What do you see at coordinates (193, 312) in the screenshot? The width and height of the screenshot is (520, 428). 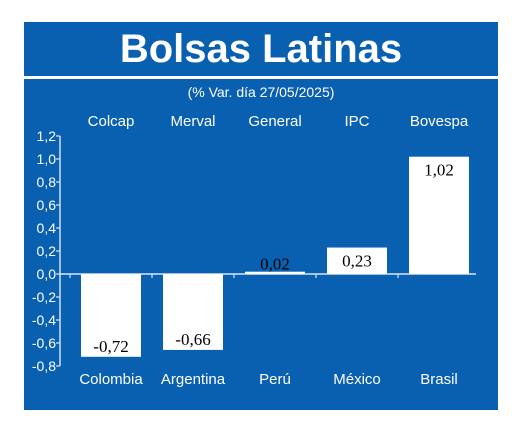 I see `bar-merval` at bounding box center [193, 312].